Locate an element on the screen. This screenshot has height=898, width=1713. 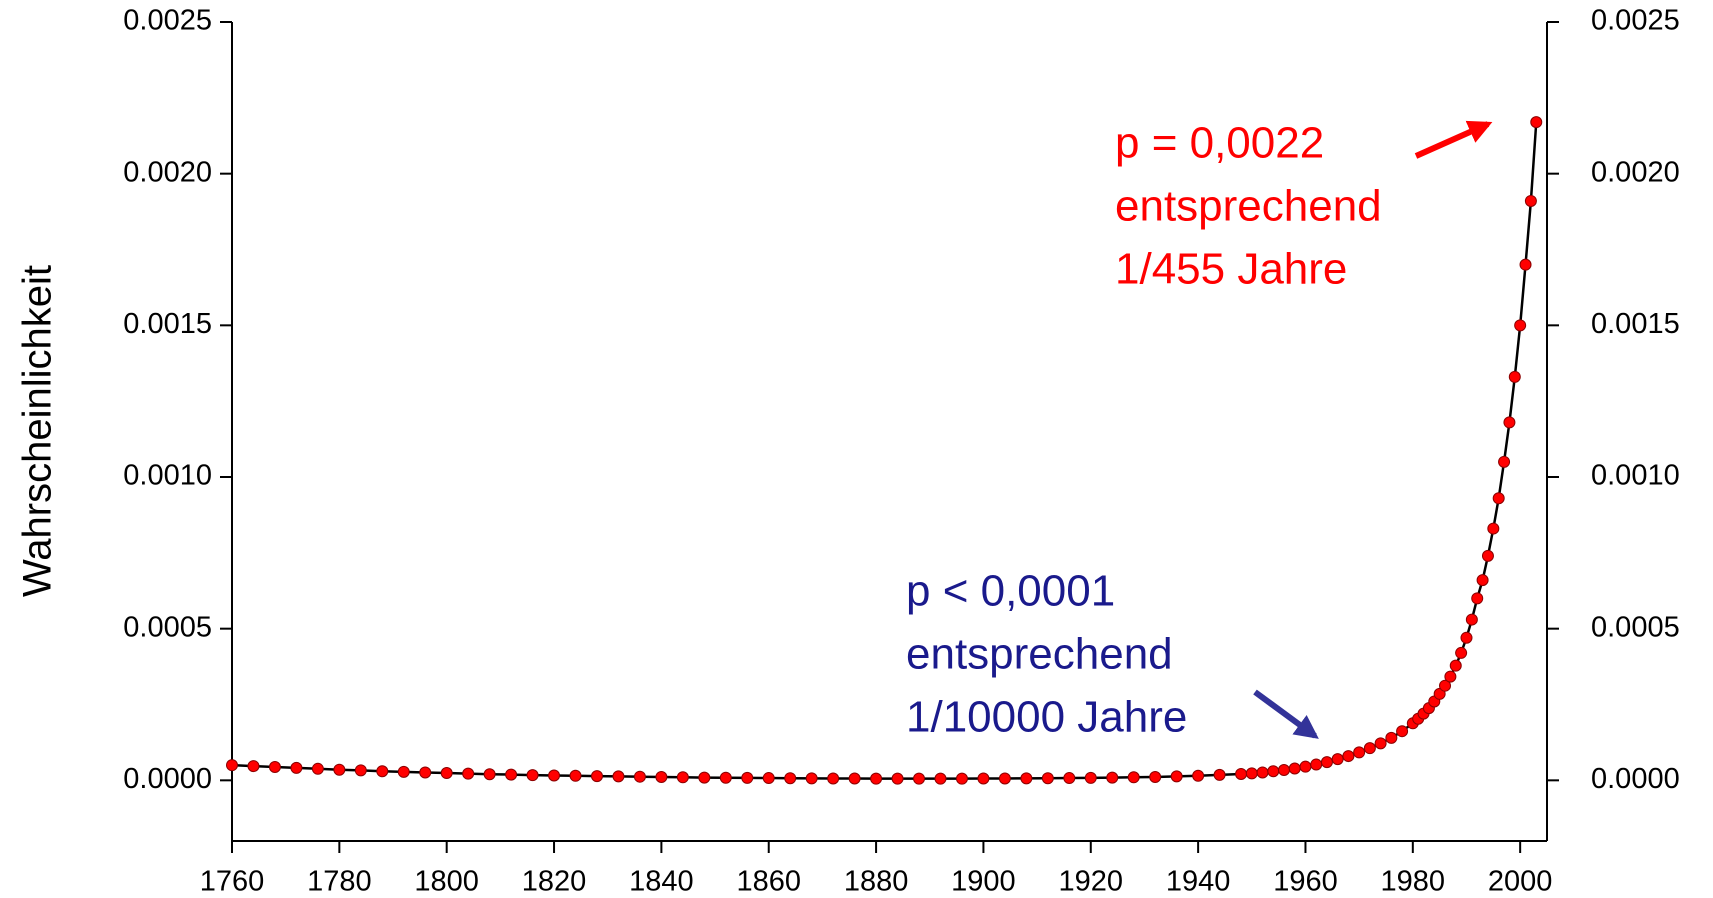
y-axis-title: Wahrscheinlichkeit is located at coordinates (38, 431).